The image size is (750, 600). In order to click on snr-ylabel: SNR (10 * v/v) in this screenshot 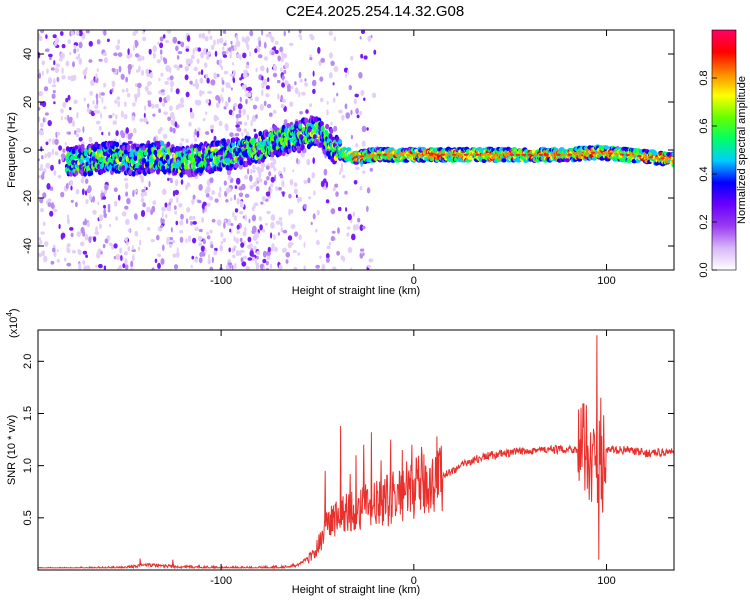, I will do `click(12, 450)`.